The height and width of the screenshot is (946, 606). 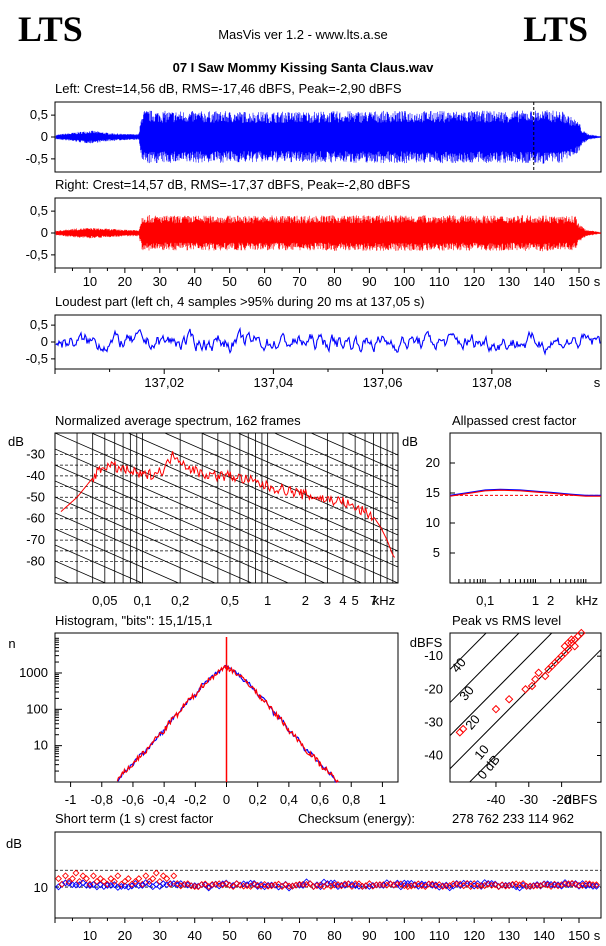 I want to click on spectrum-xtick: 1, so click(x=267, y=600).